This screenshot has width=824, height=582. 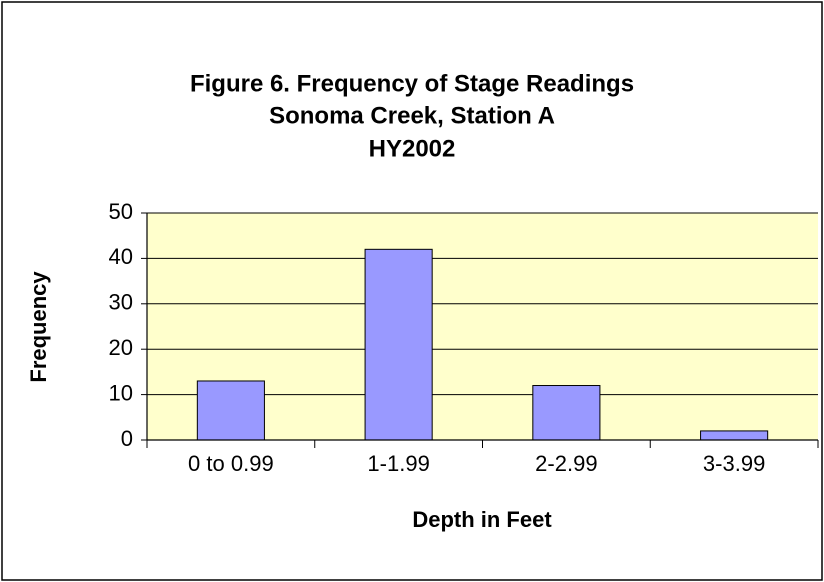 I want to click on x-tick-label: 0 to 0.99, so click(x=231, y=463).